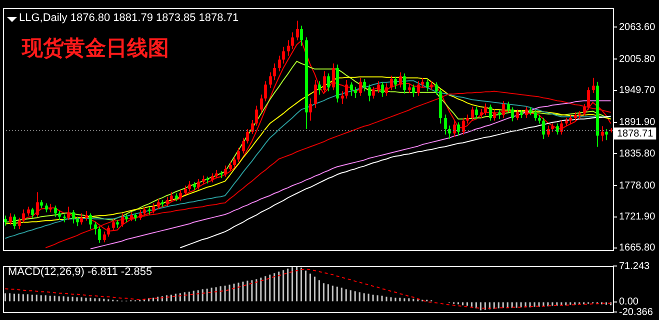  Describe the element at coordinates (80, 272) in the screenshot. I see `chart-title: MACD(12,26,9) -6.811 -2.855` at that location.